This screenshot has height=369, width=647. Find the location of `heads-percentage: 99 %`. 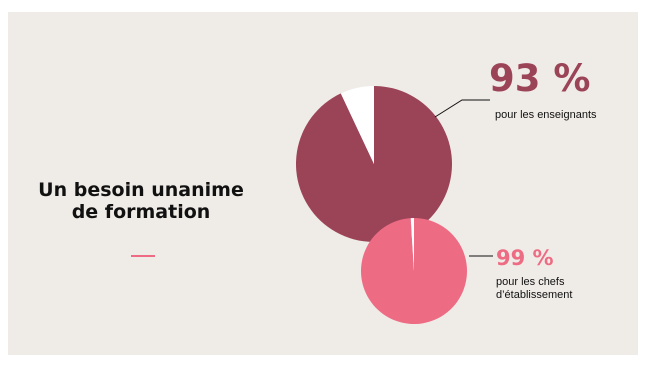

heads-percentage: 99 % is located at coordinates (525, 258).